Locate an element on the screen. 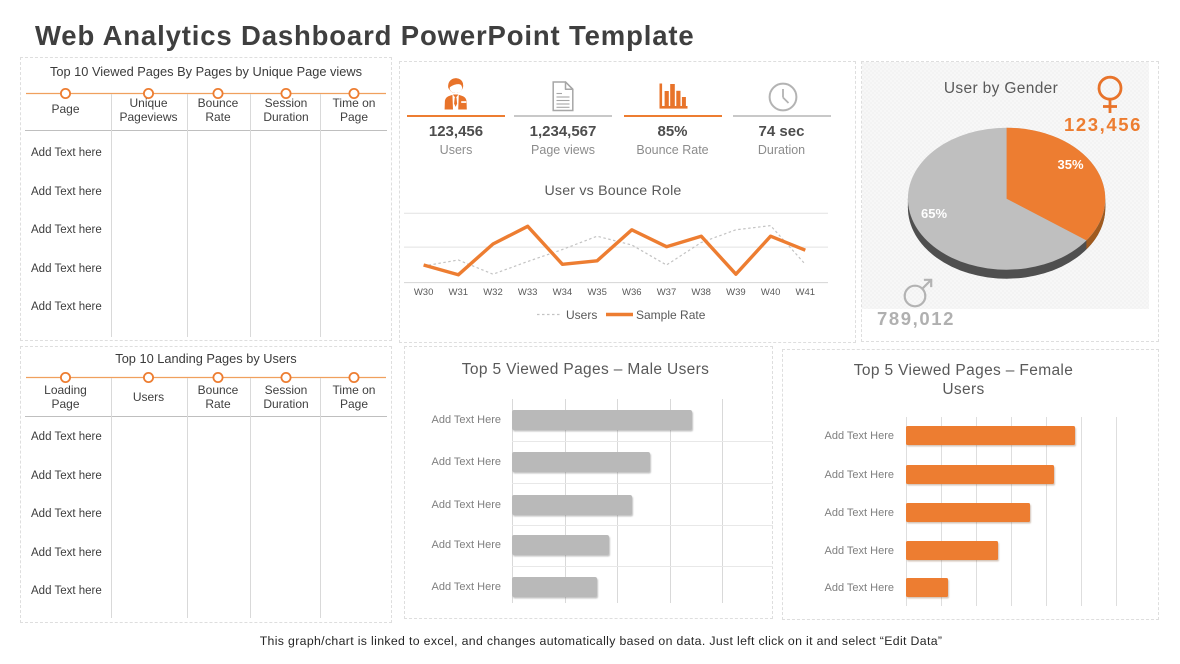 The height and width of the screenshot is (664, 1180). svg-text: W38 is located at coordinates (701, 292).